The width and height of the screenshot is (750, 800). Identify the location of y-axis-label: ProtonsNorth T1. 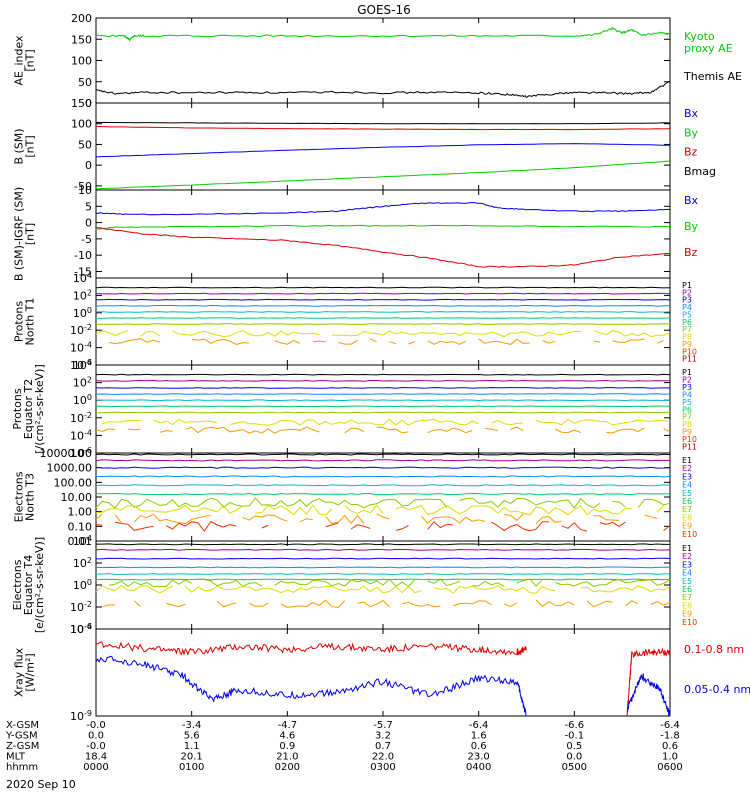
(25, 322).